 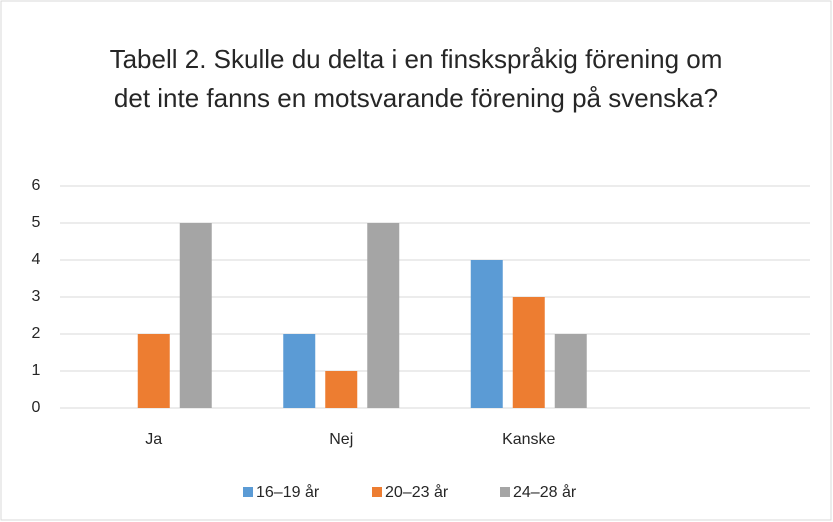 I want to click on y-tick-label: 5, so click(x=36, y=222).